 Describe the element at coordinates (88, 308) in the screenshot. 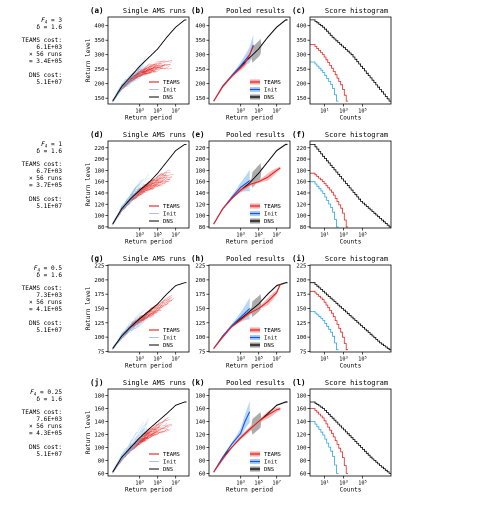

I see `y-axis-label: Return level` at that location.